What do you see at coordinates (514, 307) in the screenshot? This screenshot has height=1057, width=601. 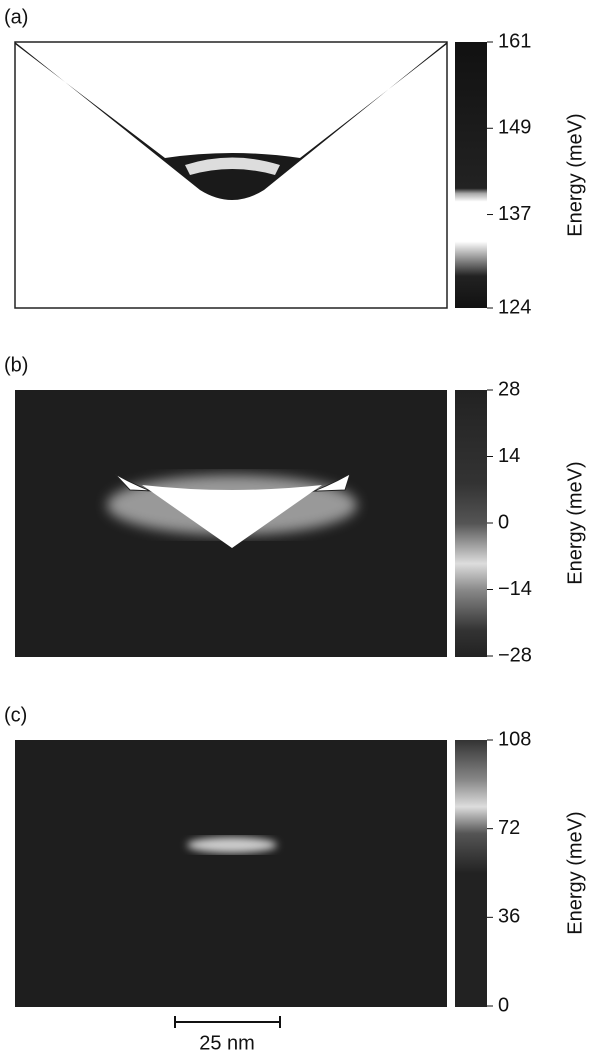 I see `colorbar-tick-label: 124` at bounding box center [514, 307].